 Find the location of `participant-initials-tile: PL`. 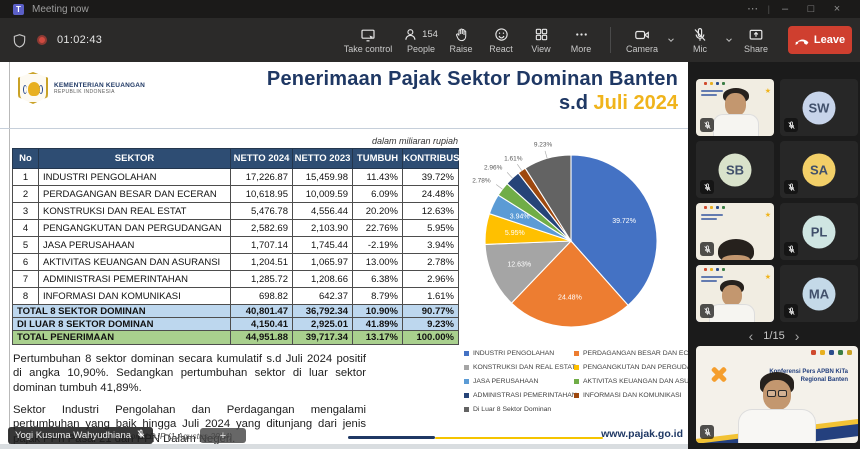

participant-initials-tile: PL is located at coordinates (819, 231).